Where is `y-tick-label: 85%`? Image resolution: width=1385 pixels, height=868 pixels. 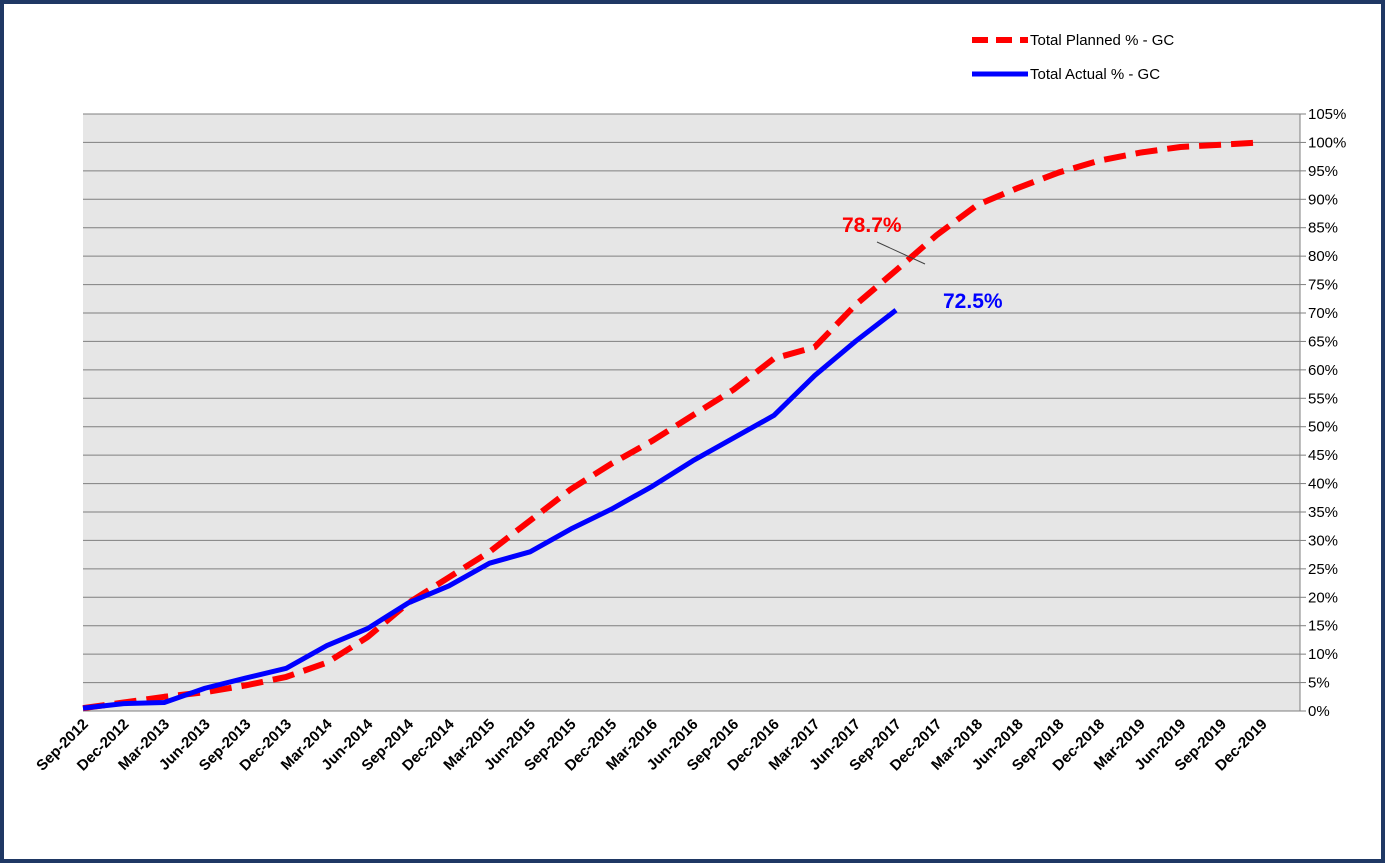
y-tick-label: 85% is located at coordinates (1323, 228).